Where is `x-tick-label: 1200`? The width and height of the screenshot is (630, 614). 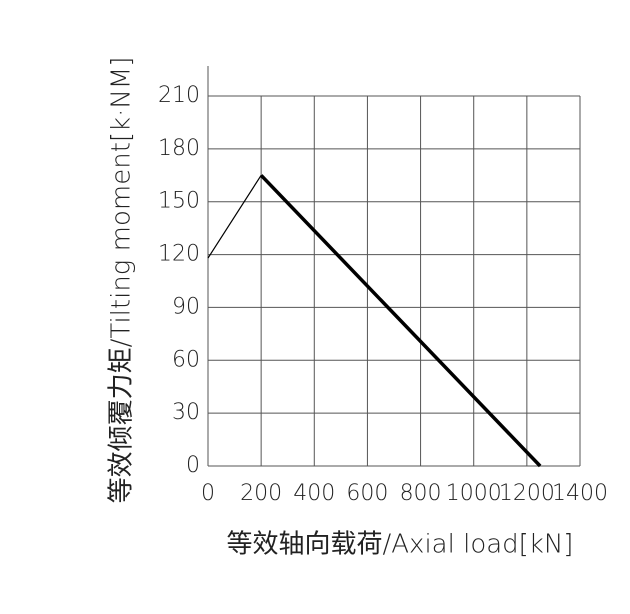
x-tick-label: 1200 is located at coordinates (527, 493).